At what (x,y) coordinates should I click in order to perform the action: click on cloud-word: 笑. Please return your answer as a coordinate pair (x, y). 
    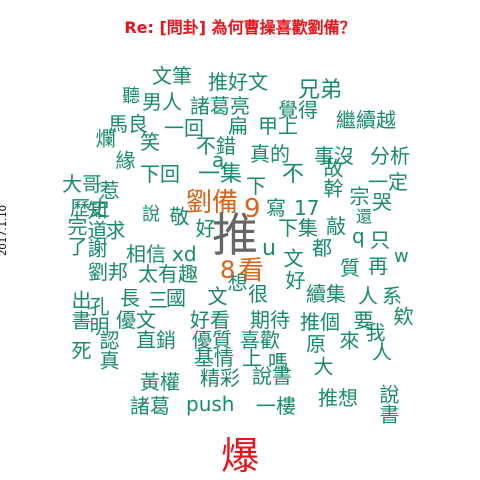
    Looking at the image, I should click on (150, 142).